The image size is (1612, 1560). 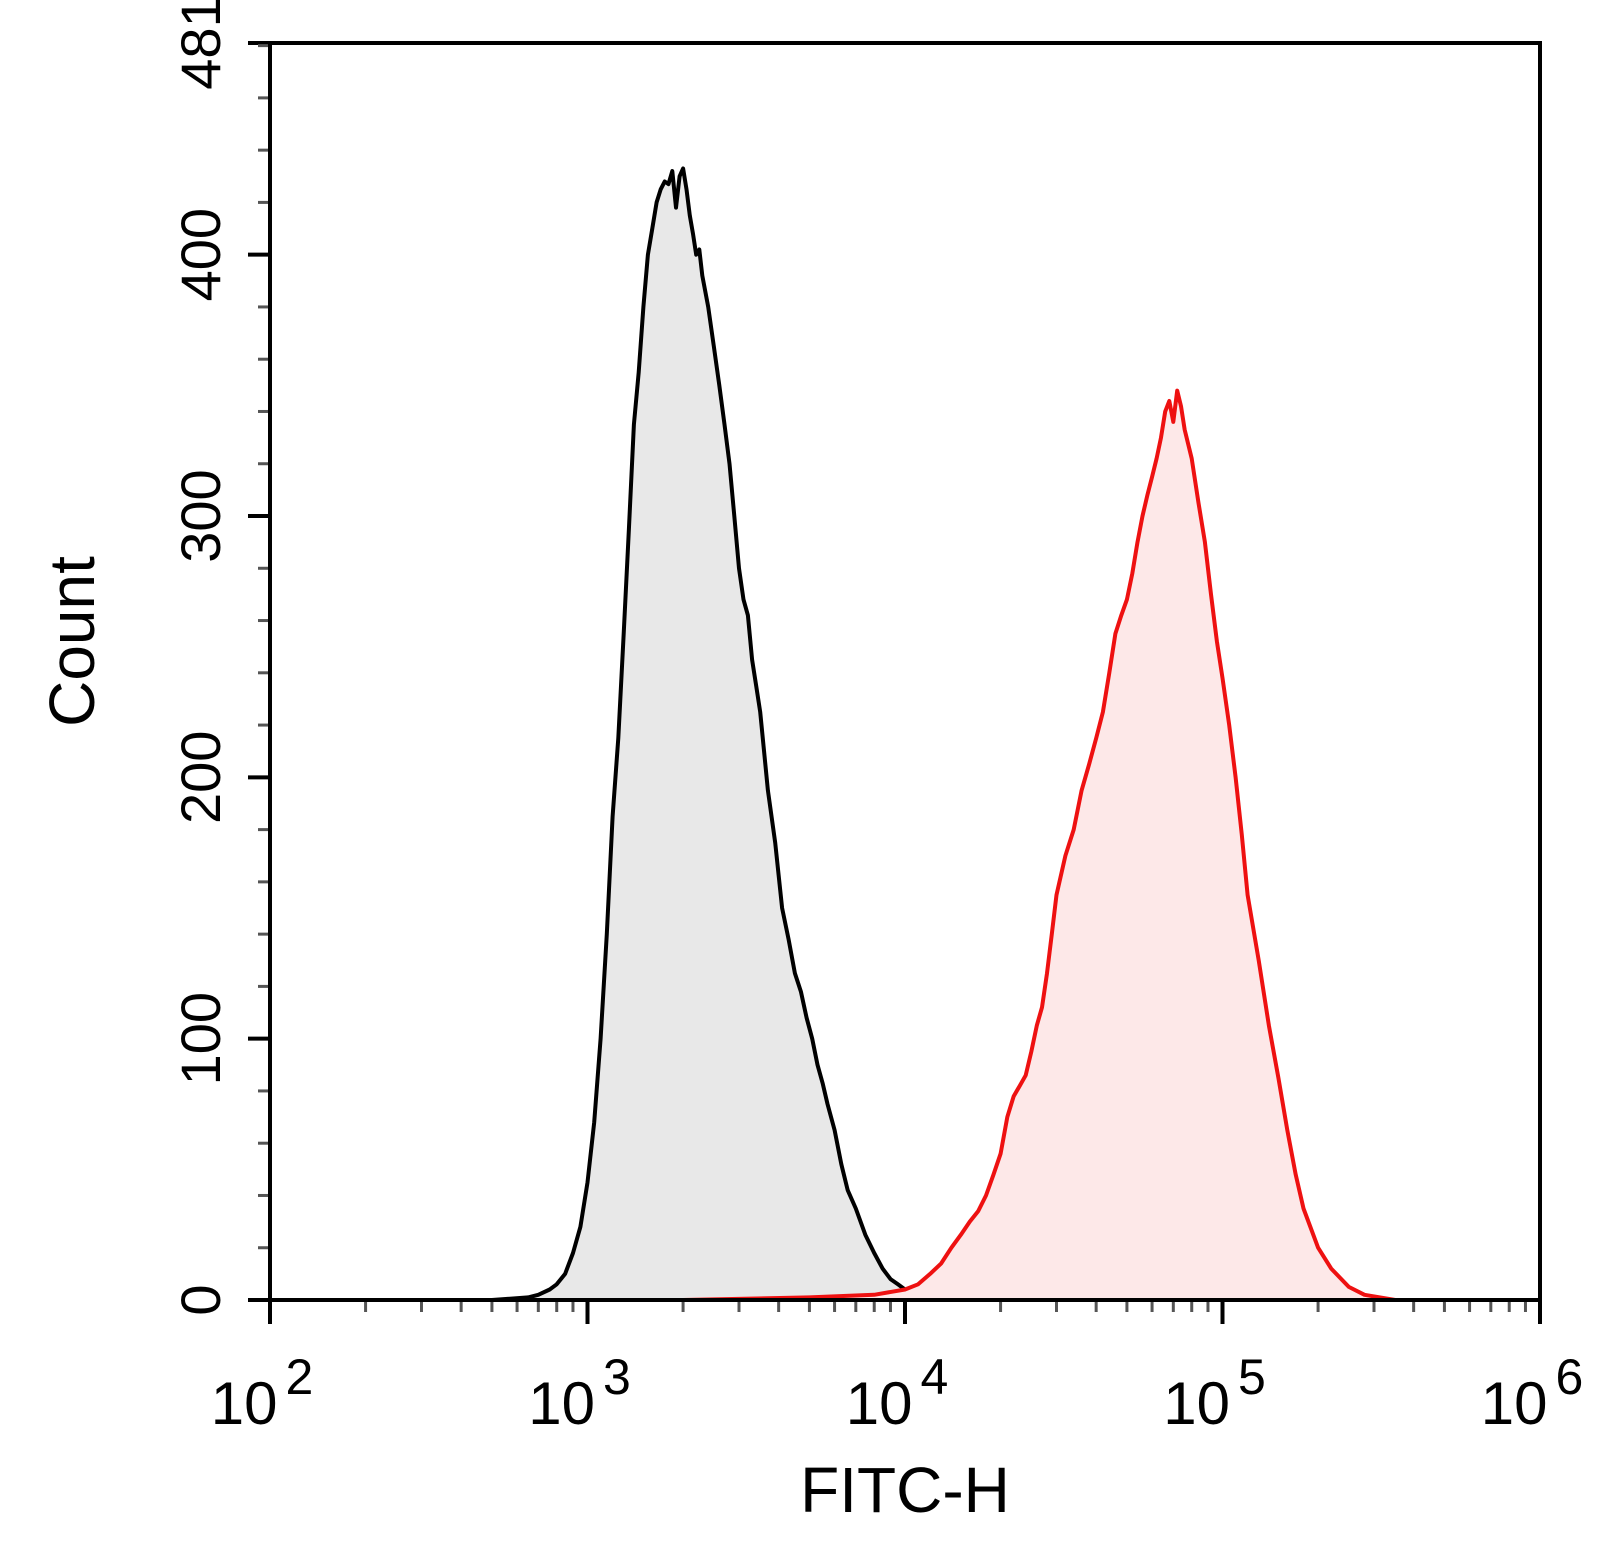 What do you see at coordinates (200, 45) in the screenshot?
I see `y-tick-label: 481` at bounding box center [200, 45].